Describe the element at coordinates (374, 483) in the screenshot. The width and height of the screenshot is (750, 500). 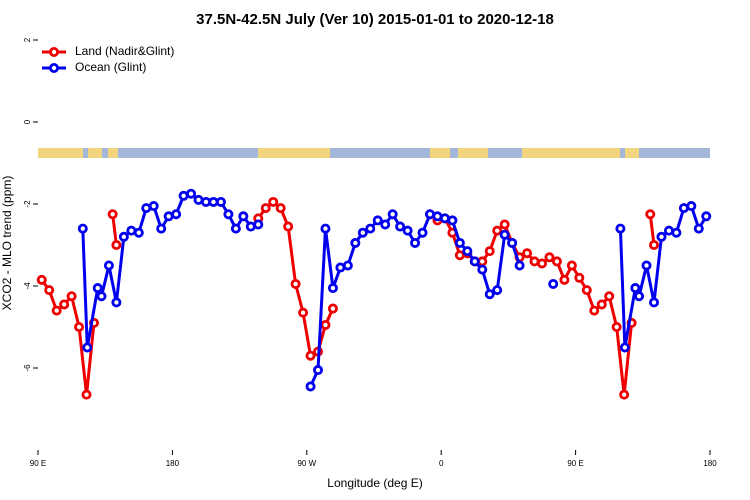
I see `x-axis-label: Longitude (deg E)` at that location.